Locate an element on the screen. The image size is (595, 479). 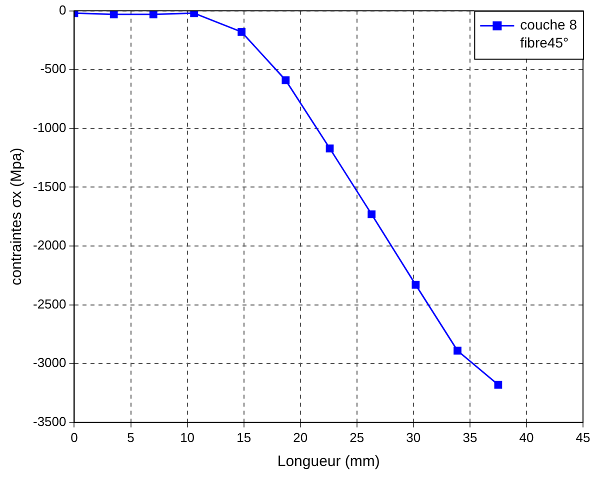
x-tick-label: 45 is located at coordinates (583, 437).